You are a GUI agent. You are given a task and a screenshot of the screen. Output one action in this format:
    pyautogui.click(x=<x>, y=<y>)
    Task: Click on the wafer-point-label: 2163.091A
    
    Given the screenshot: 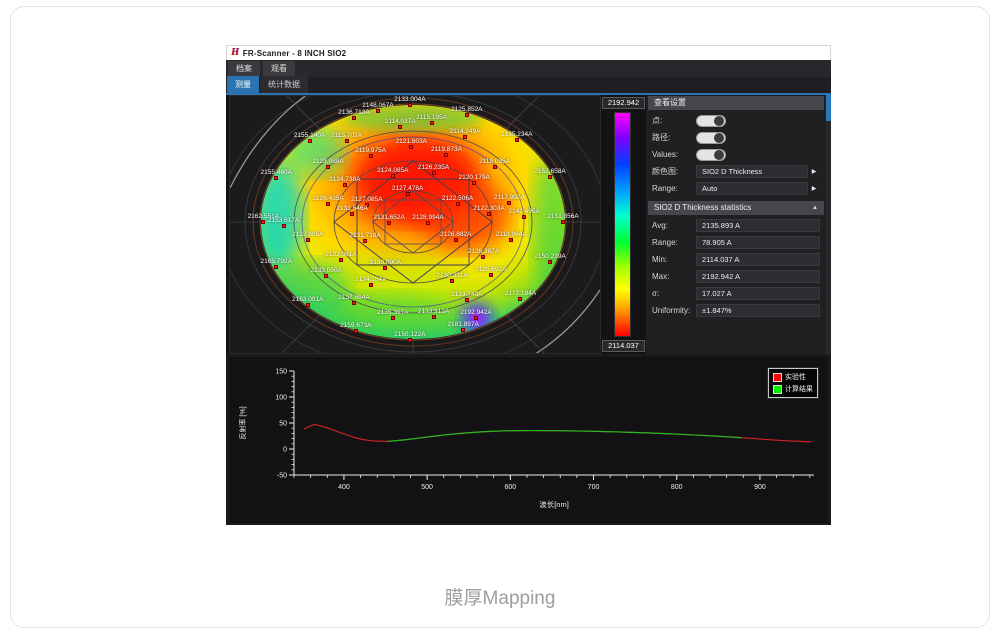 What is the action you would take?
    pyautogui.click(x=307, y=300)
    